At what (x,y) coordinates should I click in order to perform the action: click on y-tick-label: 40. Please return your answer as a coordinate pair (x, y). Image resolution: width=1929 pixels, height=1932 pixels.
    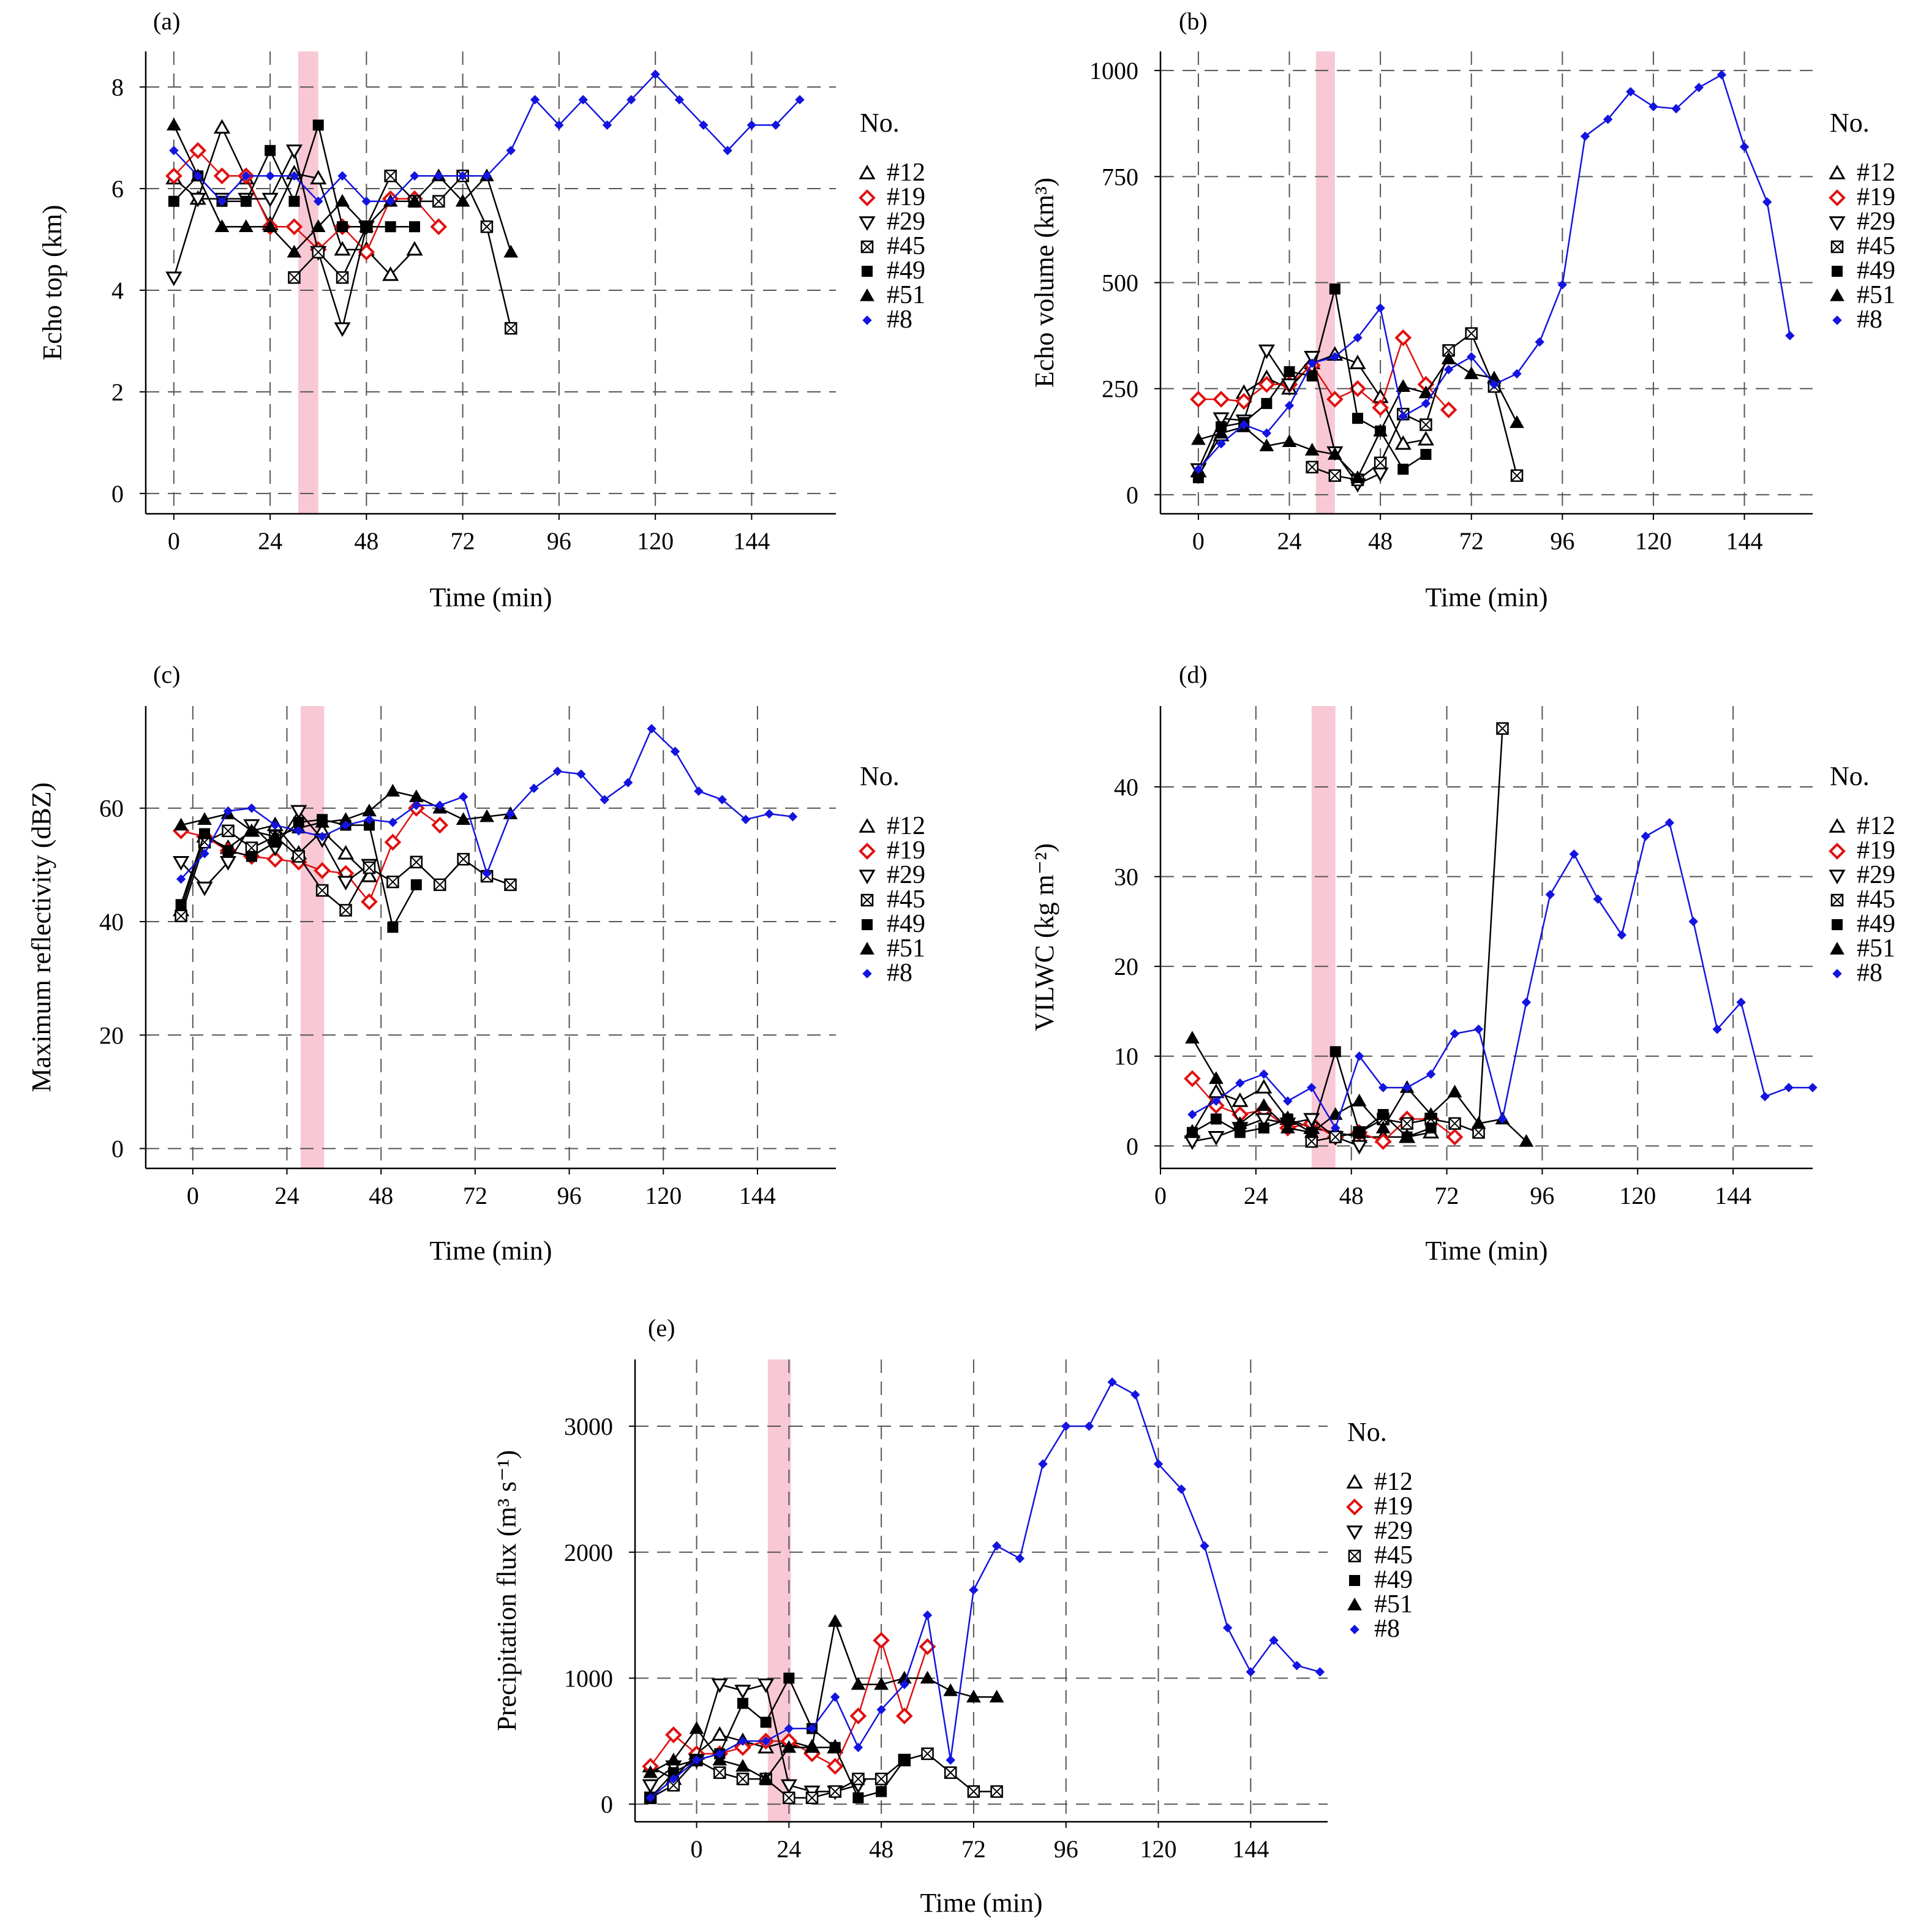
    Looking at the image, I should click on (1126, 787).